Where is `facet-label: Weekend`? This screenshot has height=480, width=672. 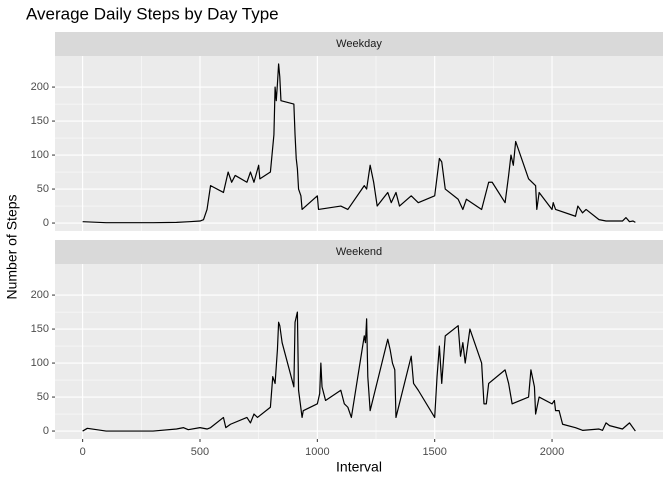 facet-label: Weekend is located at coordinates (359, 252).